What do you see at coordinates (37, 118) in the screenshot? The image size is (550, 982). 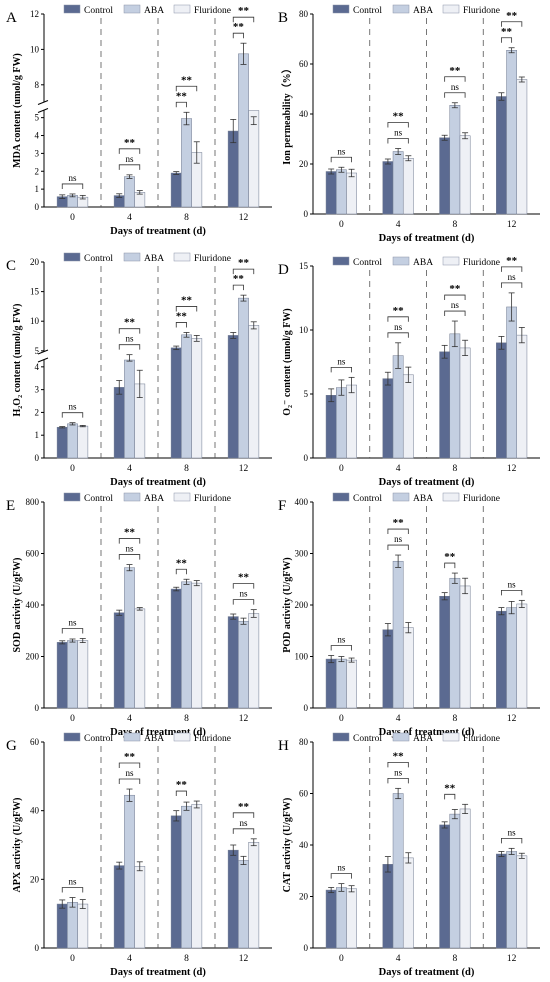 I see `y-tick-label: 5` at bounding box center [37, 118].